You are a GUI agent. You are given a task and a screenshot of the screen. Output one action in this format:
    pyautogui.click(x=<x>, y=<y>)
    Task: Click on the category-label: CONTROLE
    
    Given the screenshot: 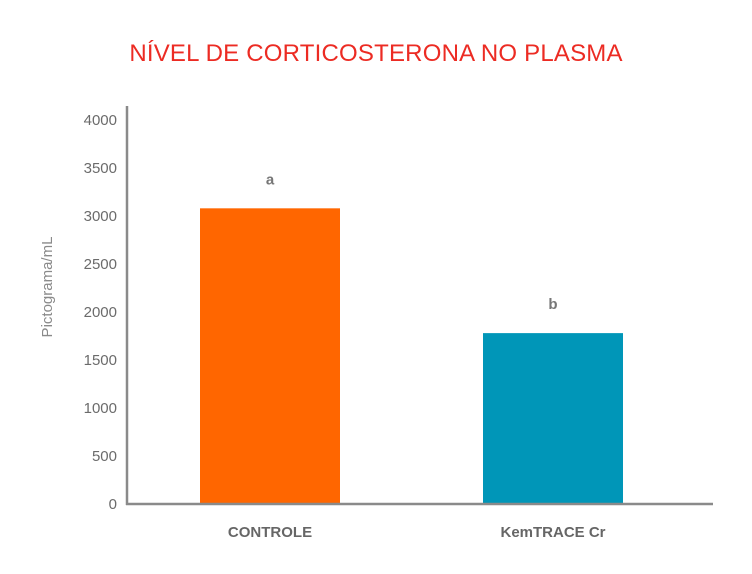 What is the action you would take?
    pyautogui.click(x=270, y=532)
    